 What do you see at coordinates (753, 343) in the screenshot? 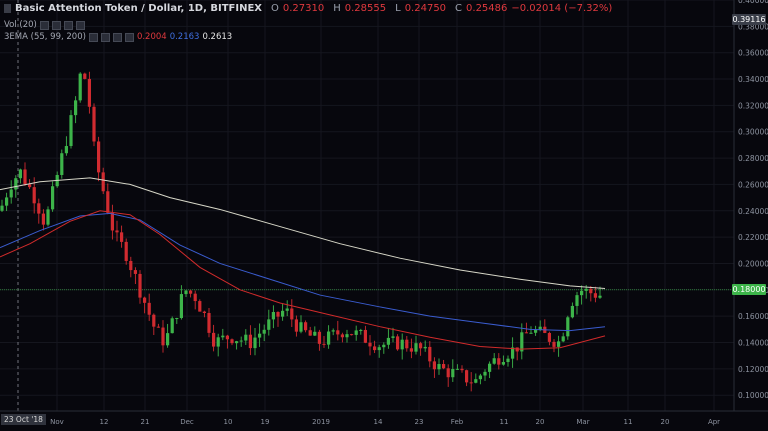
I see `price-tick-label: 0.14000` at bounding box center [753, 343].